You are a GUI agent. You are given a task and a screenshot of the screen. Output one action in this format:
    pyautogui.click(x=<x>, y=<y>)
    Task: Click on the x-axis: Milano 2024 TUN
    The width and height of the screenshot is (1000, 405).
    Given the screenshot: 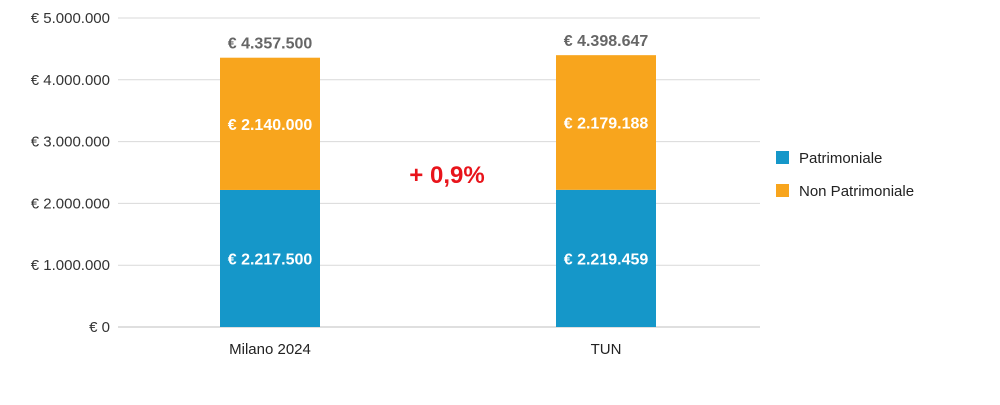 What is the action you would take?
    pyautogui.click(x=425, y=349)
    